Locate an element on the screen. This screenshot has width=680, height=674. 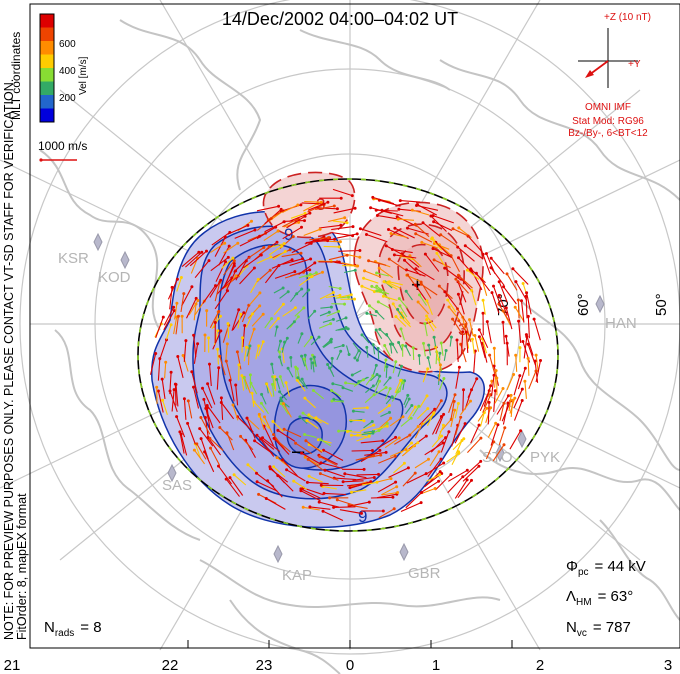
colorbar-block is located at coordinates (47, 75).